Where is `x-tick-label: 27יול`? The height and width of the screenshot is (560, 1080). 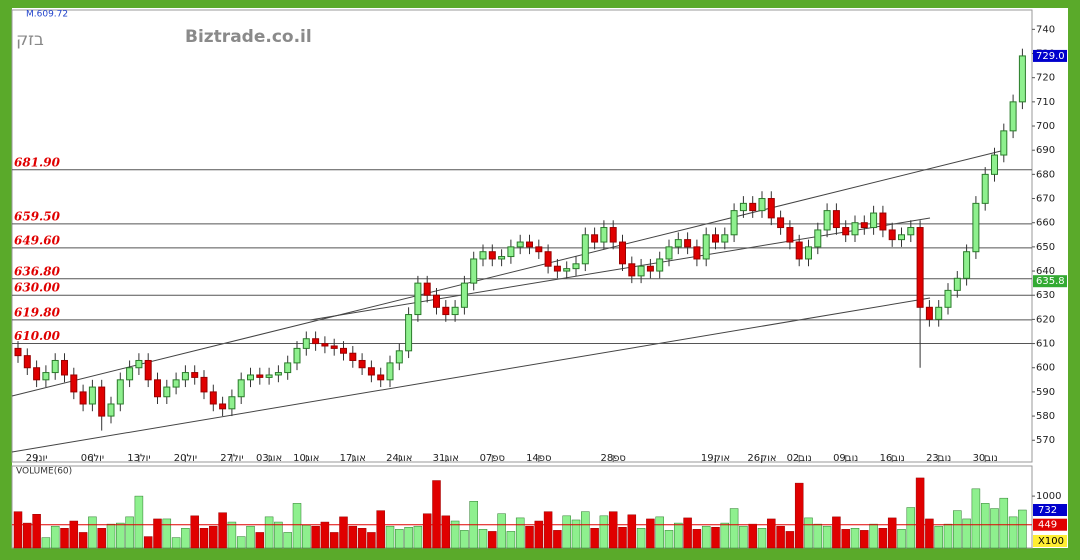 x-tick-label: 27יול is located at coordinates (231, 458).